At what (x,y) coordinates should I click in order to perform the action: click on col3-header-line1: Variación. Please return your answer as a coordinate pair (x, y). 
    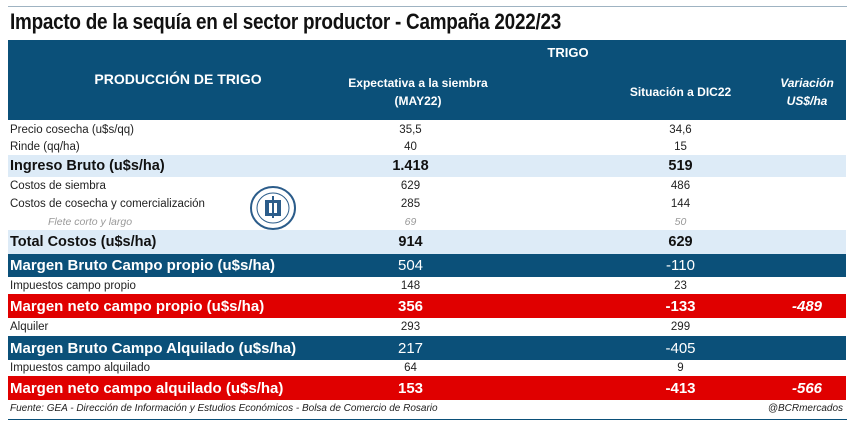
    Looking at the image, I should click on (807, 83).